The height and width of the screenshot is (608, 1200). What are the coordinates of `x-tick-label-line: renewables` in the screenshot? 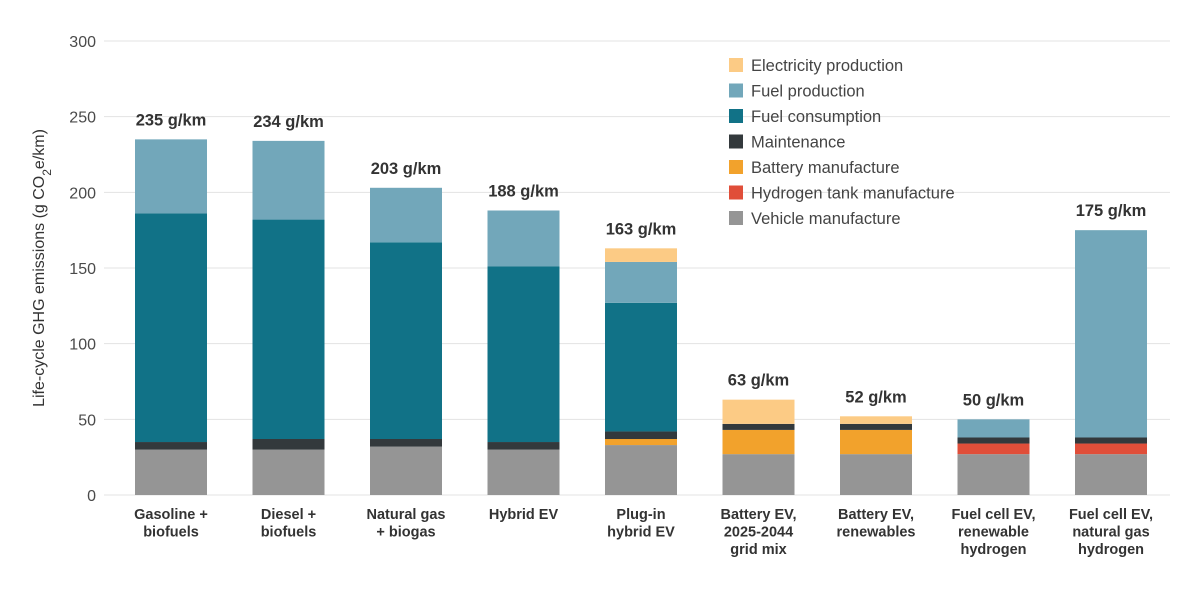 It's located at (876, 533).